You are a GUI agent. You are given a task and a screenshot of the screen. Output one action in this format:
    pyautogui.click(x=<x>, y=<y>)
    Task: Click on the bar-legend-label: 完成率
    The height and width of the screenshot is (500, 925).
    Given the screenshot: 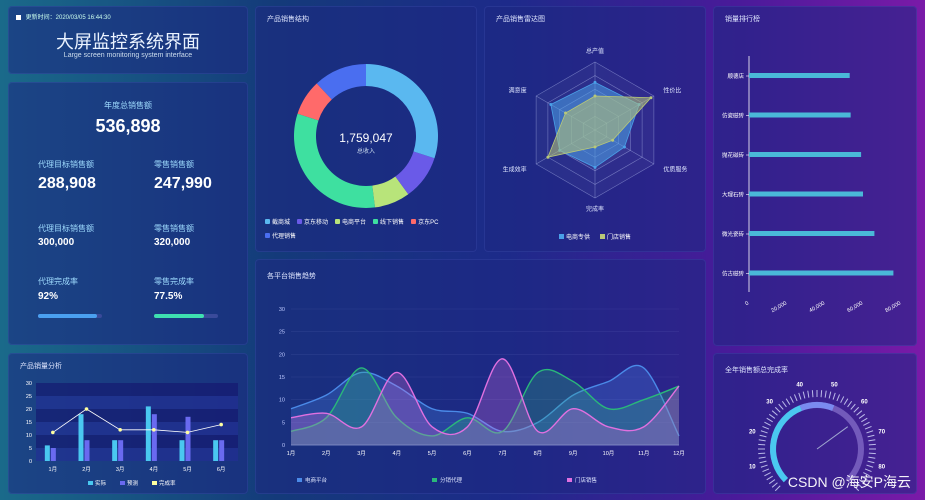 What is the action you would take?
    pyautogui.click(x=167, y=483)
    